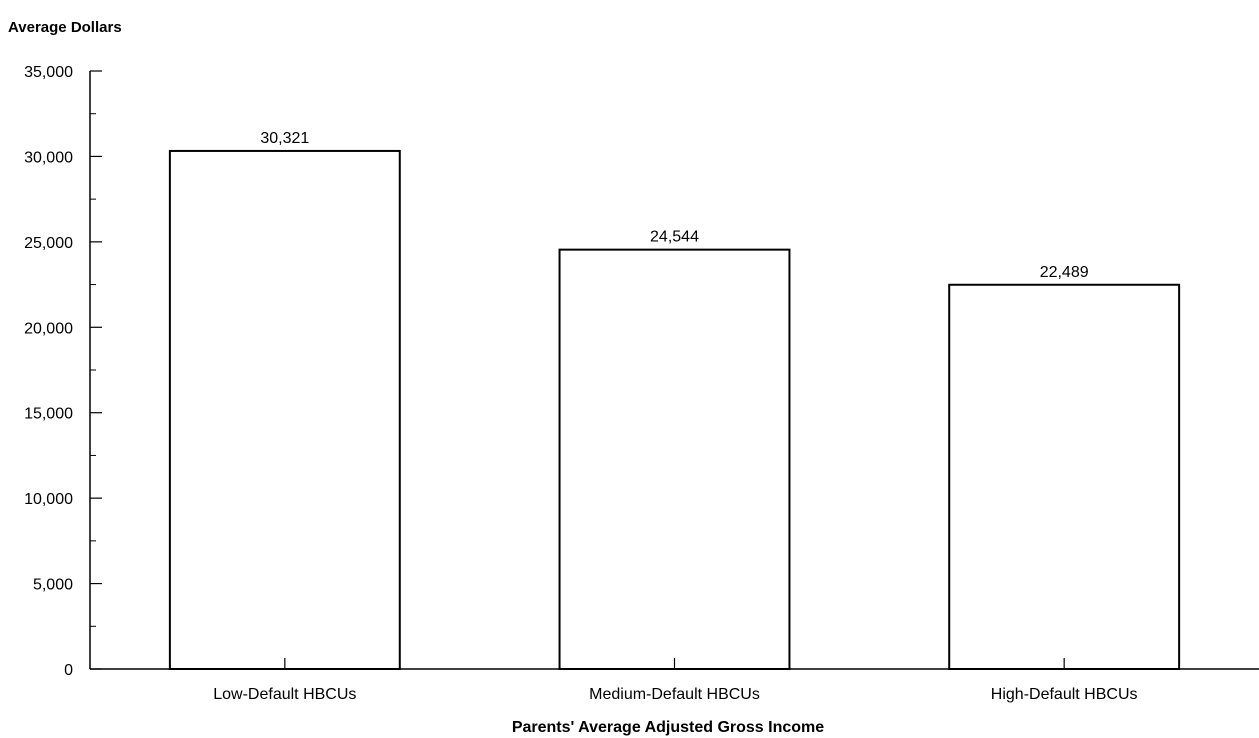 Image resolution: width=1259 pixels, height=738 pixels. Describe the element at coordinates (674, 694) in the screenshot. I see `x-category-label: Medium-Default HBCUs` at that location.